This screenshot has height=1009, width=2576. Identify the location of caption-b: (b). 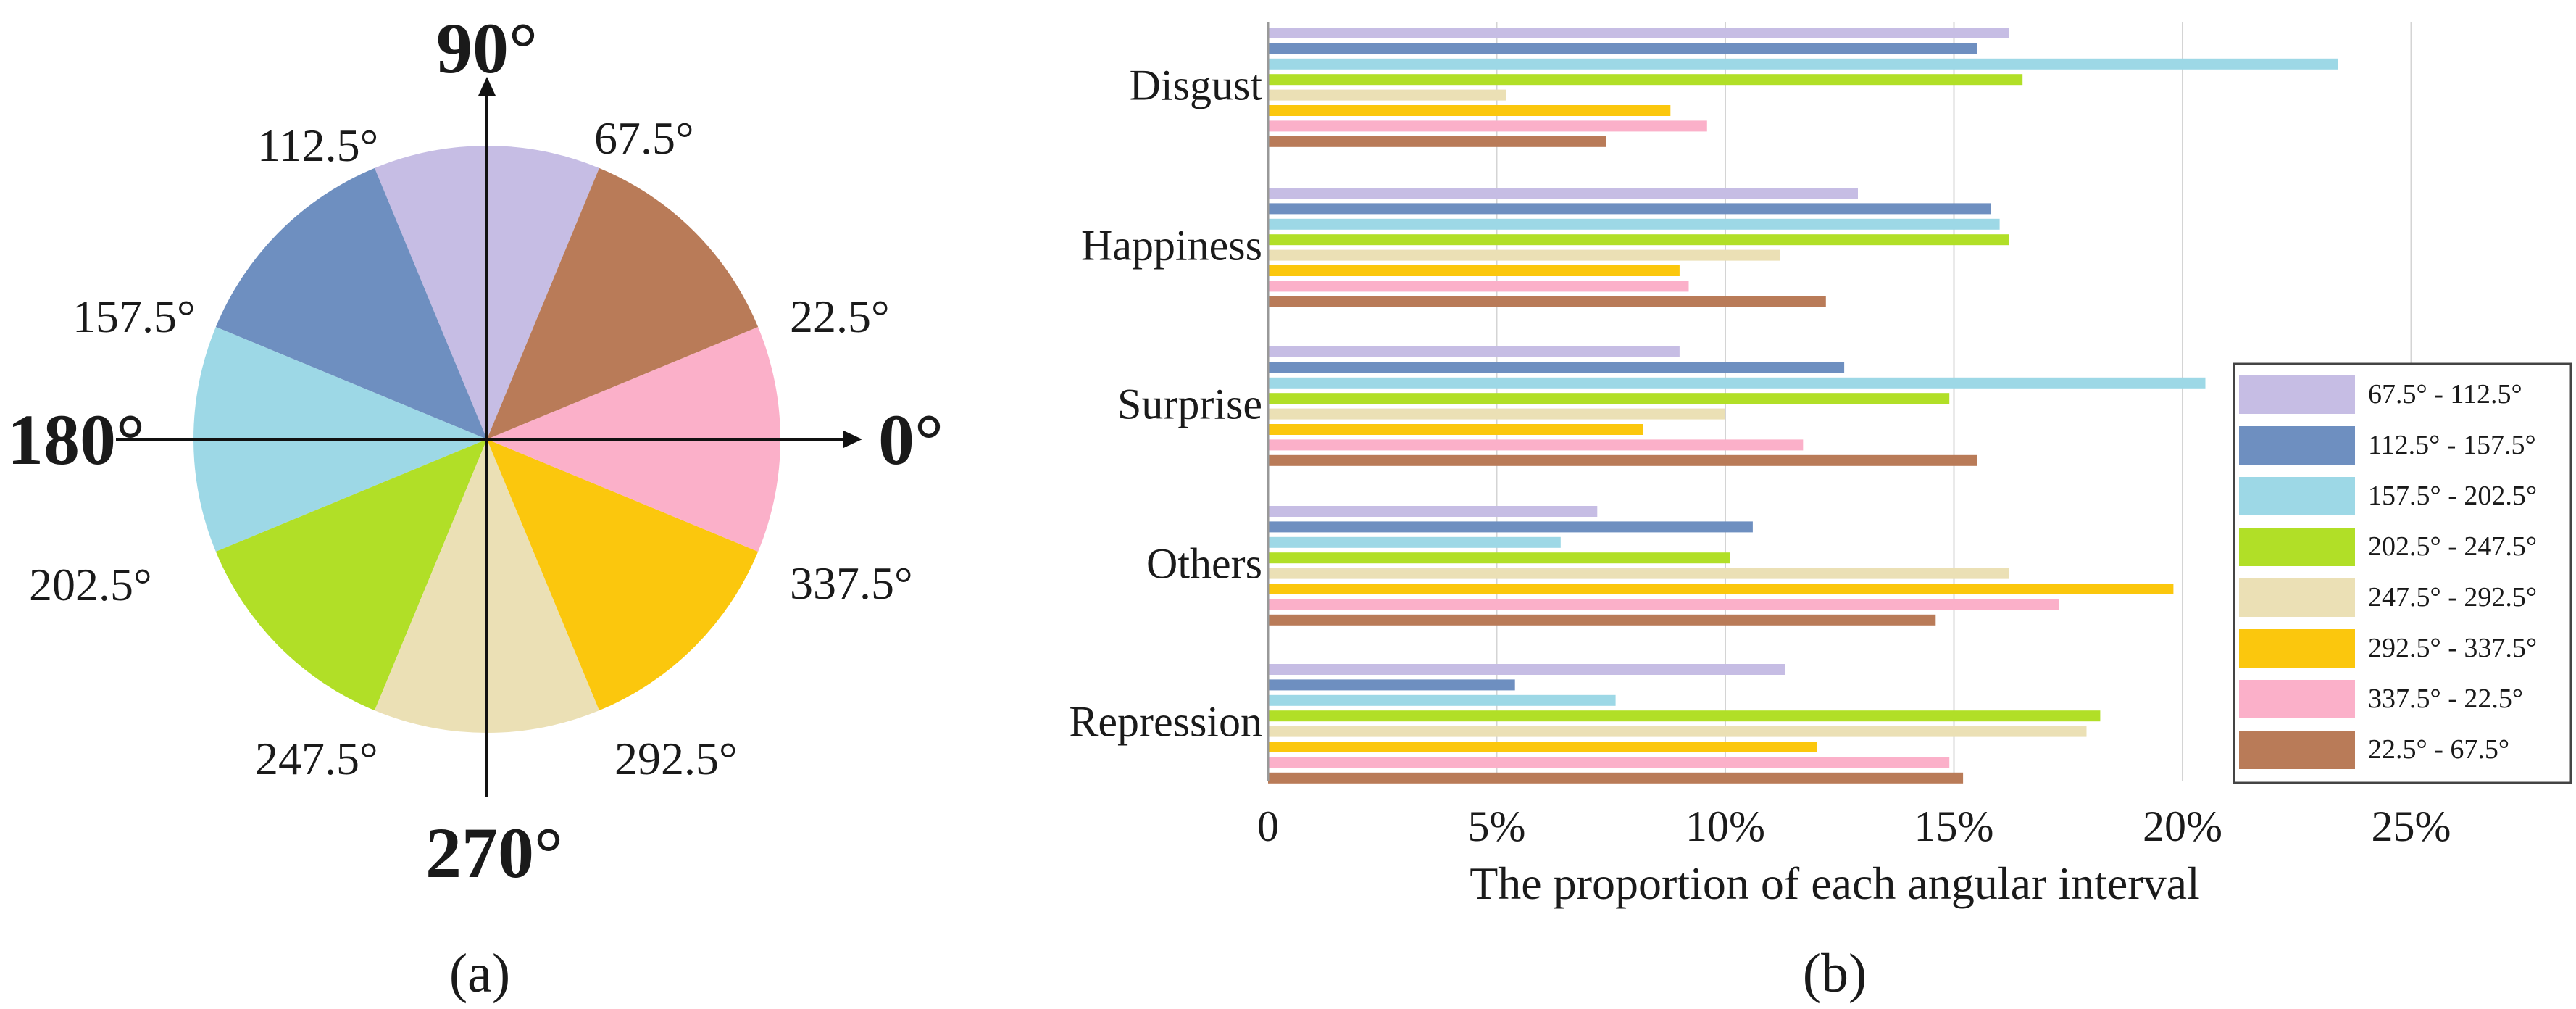
(1835, 974).